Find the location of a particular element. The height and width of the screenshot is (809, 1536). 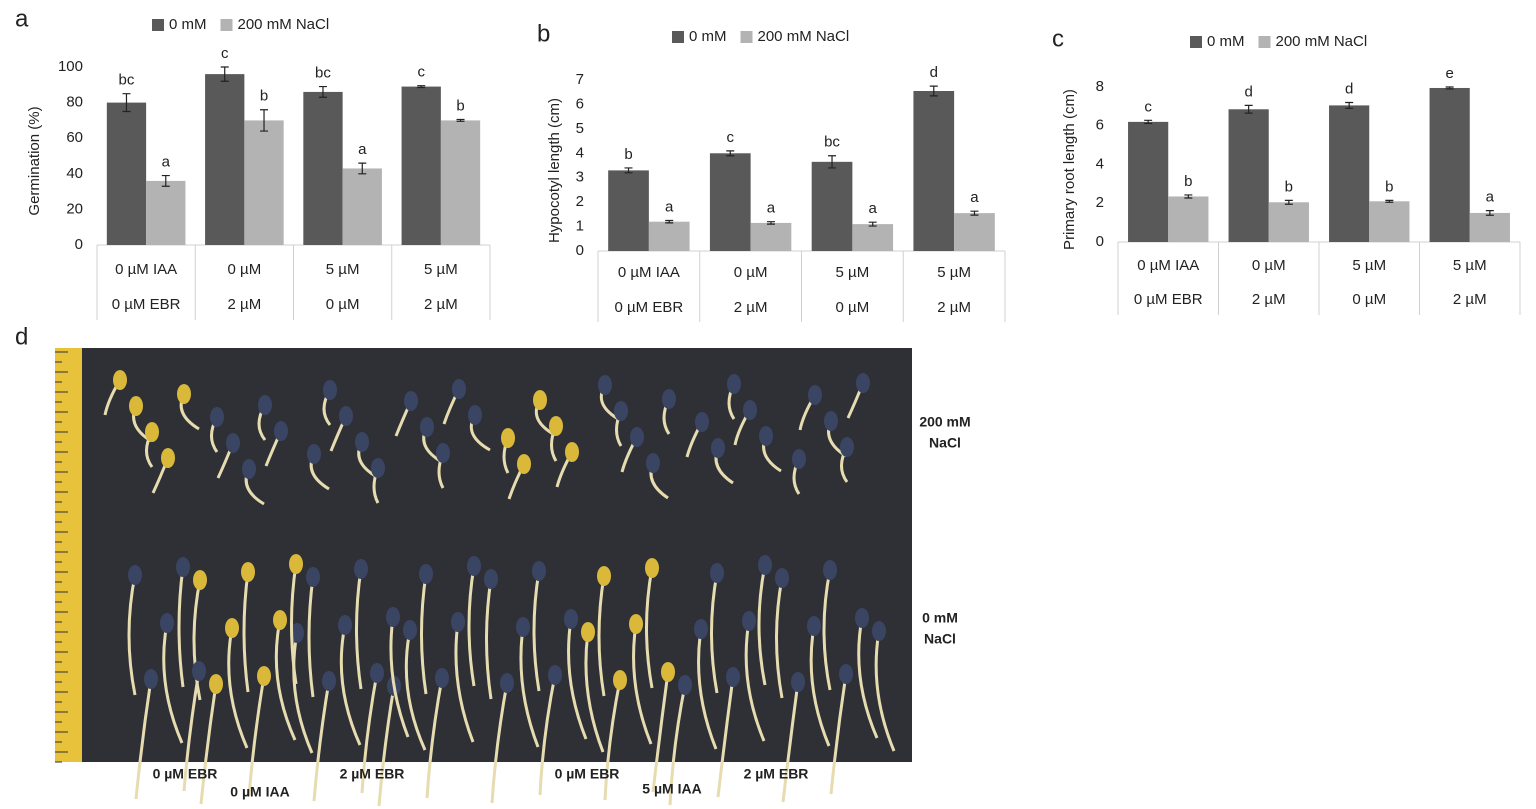

y-tick-label: 2 is located at coordinates (580, 201).